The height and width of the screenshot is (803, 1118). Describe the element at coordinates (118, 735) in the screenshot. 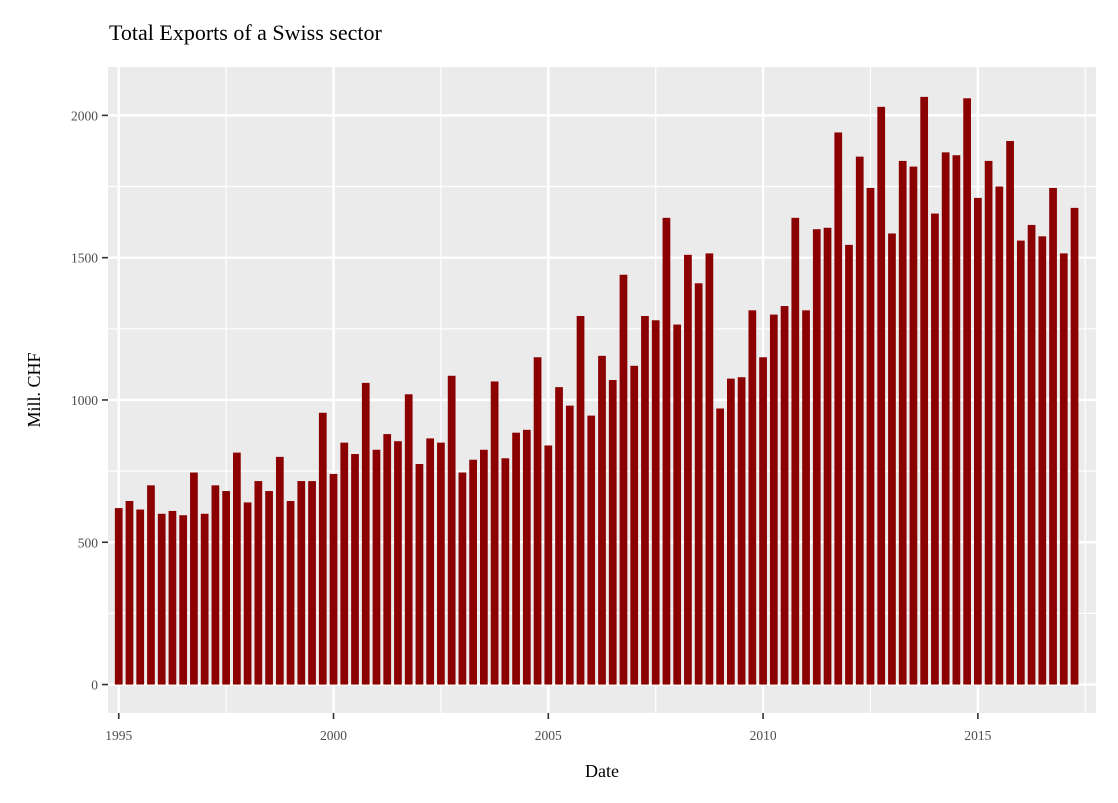

I see `x-tick-label: 1995` at that location.